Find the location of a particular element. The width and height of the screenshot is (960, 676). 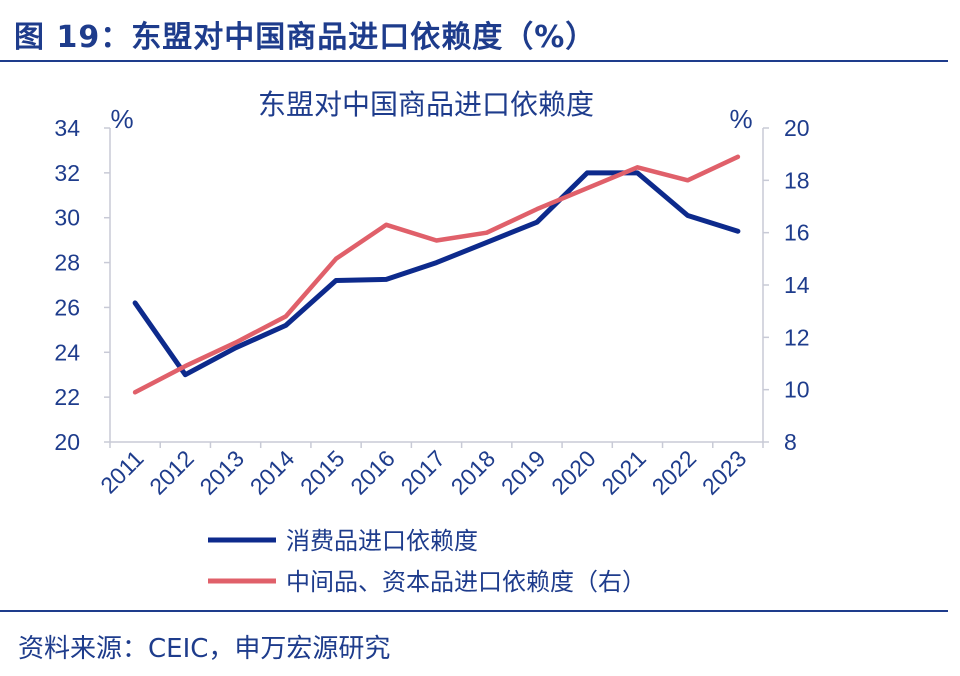

right-tick-label: 14 is located at coordinates (797, 285).